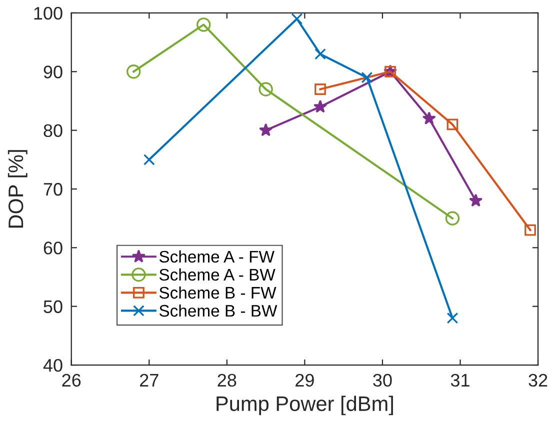 This screenshot has height=432, width=549. What do you see at coordinates (538, 380) in the screenshot?
I see `x-tick-label: 32` at bounding box center [538, 380].